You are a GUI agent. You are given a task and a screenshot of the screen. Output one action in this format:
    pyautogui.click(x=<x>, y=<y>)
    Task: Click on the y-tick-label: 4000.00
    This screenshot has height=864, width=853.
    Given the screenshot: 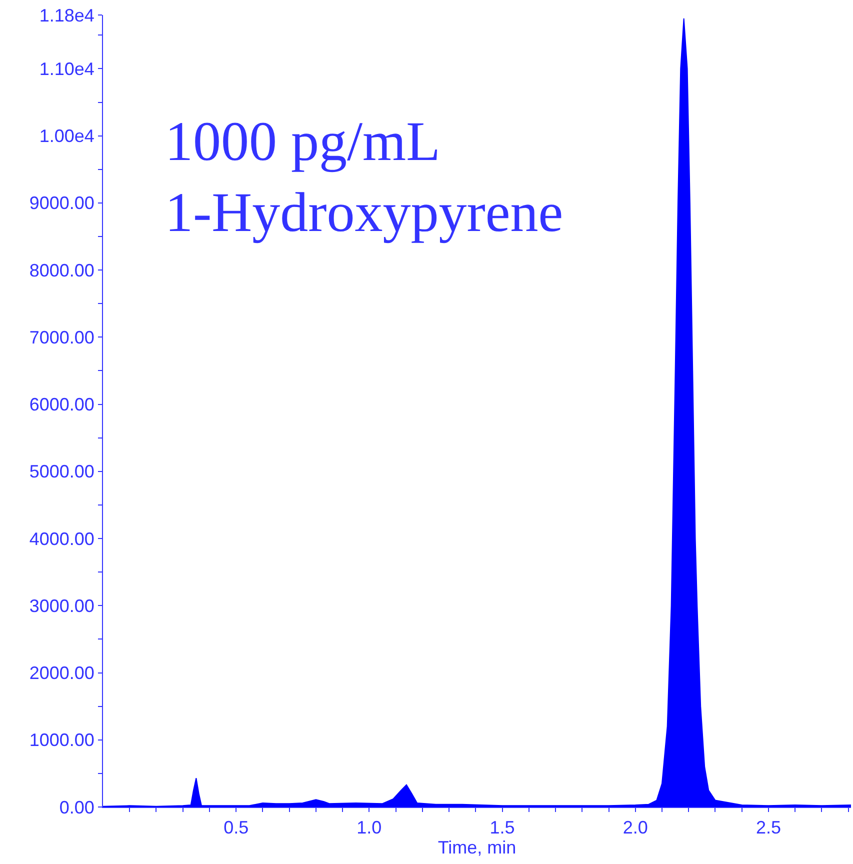 What is the action you would take?
    pyautogui.click(x=61, y=538)
    